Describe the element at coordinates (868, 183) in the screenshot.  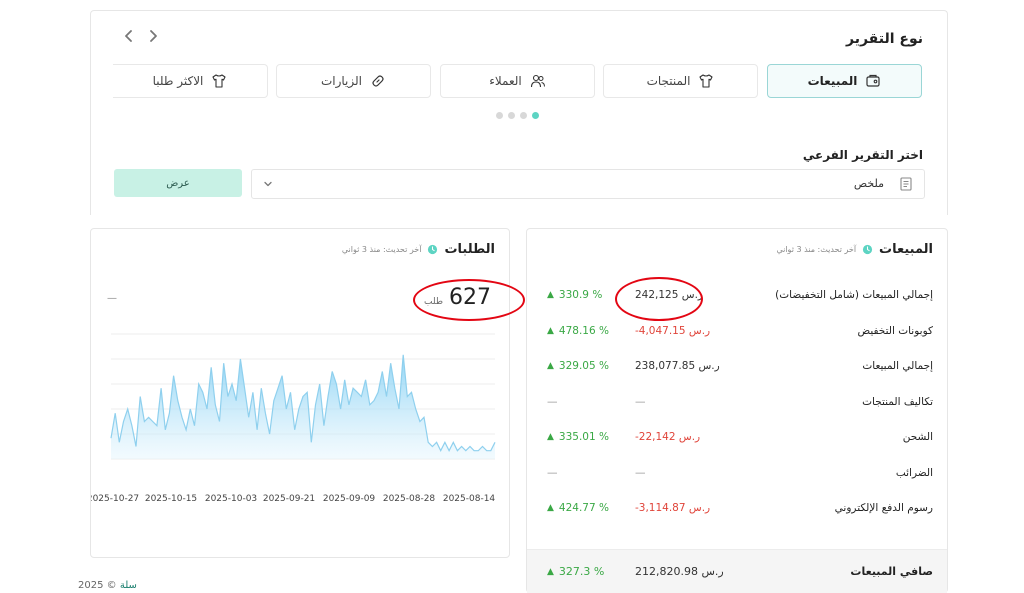
I see `subreport-selected-value: ملخص` at that location.